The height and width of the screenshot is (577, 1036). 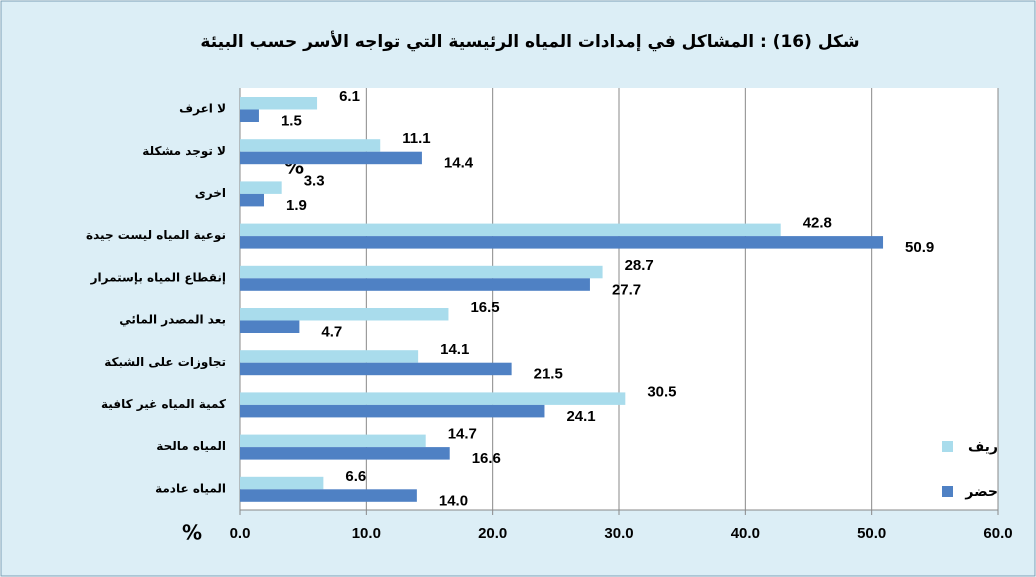 I want to click on value-label: 1.5, so click(x=291, y=120).